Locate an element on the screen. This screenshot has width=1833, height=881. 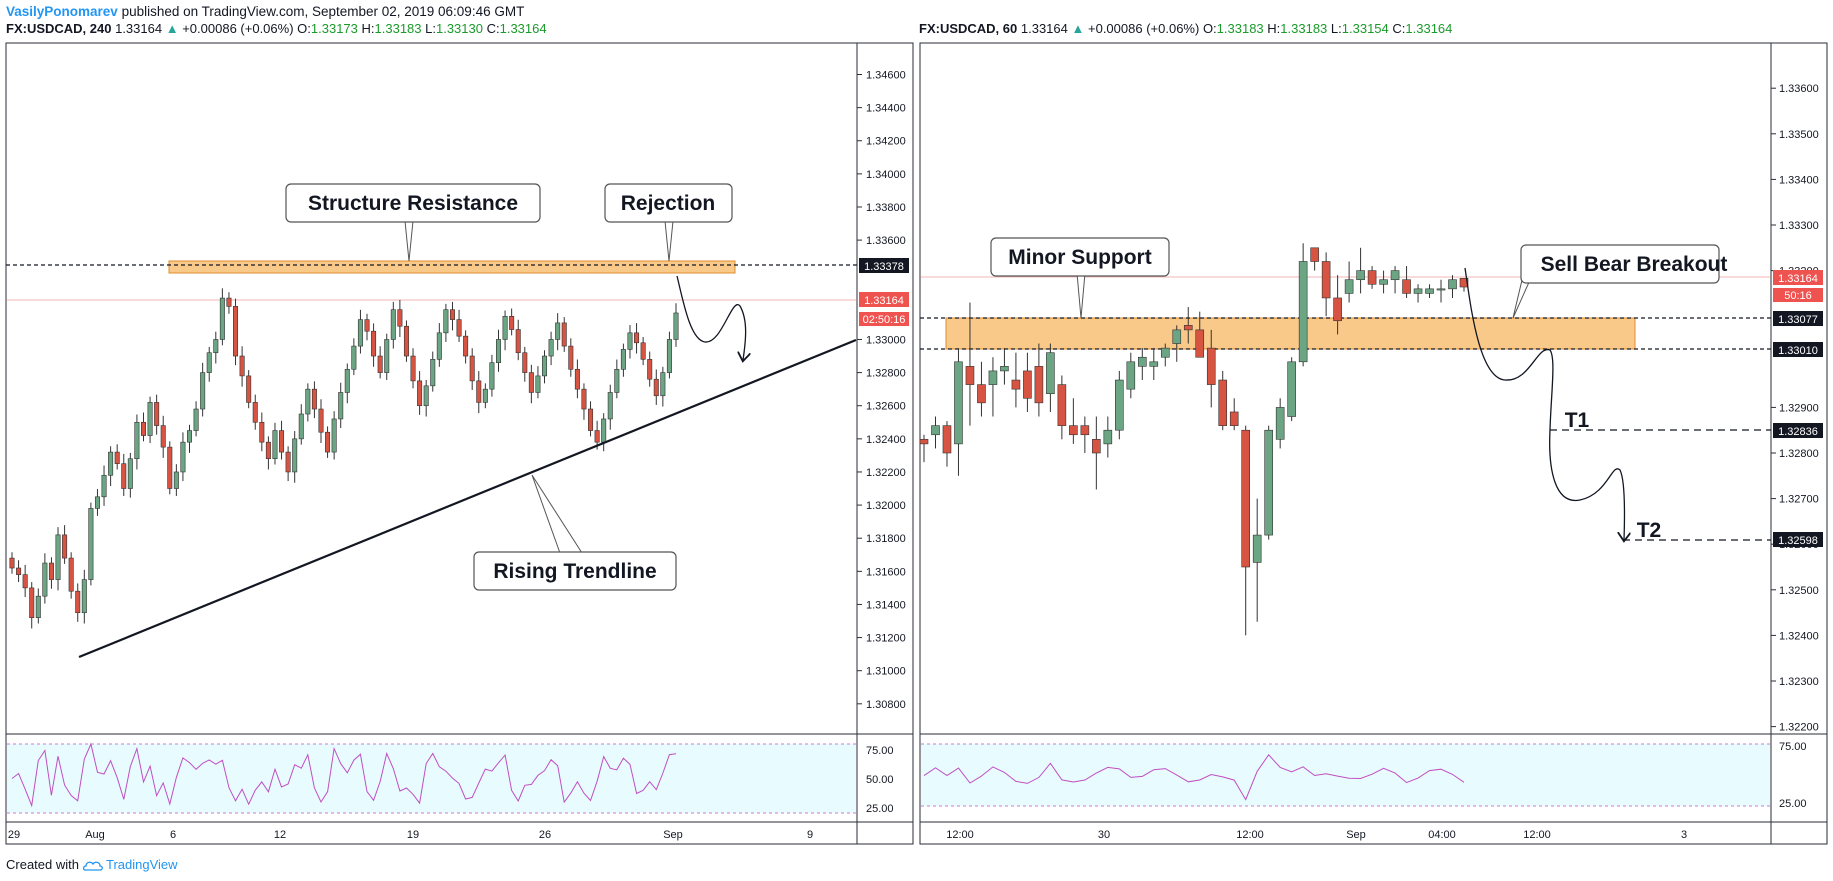
resistance-zone is located at coordinates (452, 267).